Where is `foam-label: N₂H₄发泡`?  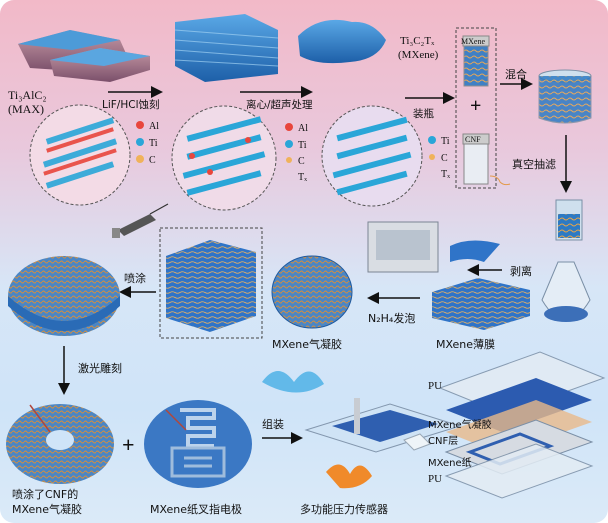 foam-label: N₂H₄发泡 is located at coordinates (391, 318).